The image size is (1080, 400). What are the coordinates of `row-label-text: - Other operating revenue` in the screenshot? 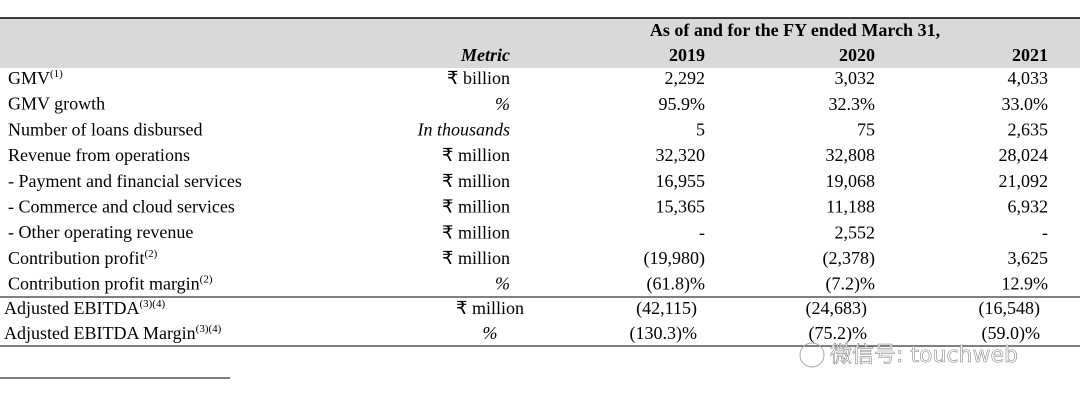 It's located at (100, 232).